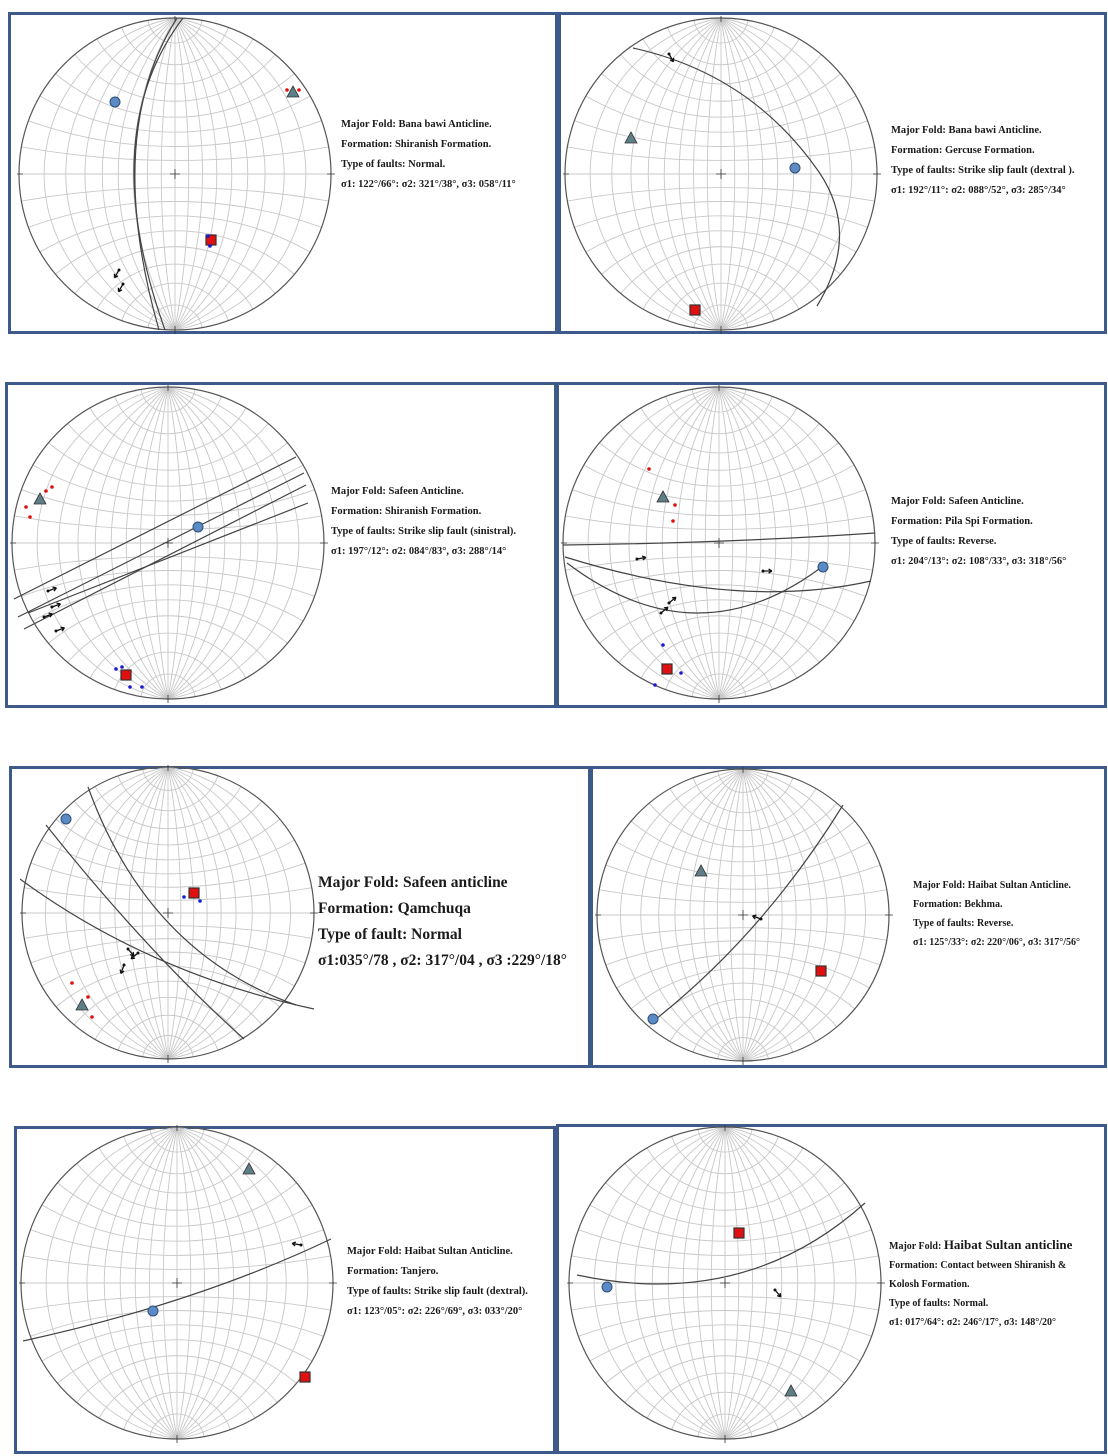 This screenshot has height=1456, width=1108. I want to click on formation-label: Formation: Pila Spi Formation., so click(962, 521).